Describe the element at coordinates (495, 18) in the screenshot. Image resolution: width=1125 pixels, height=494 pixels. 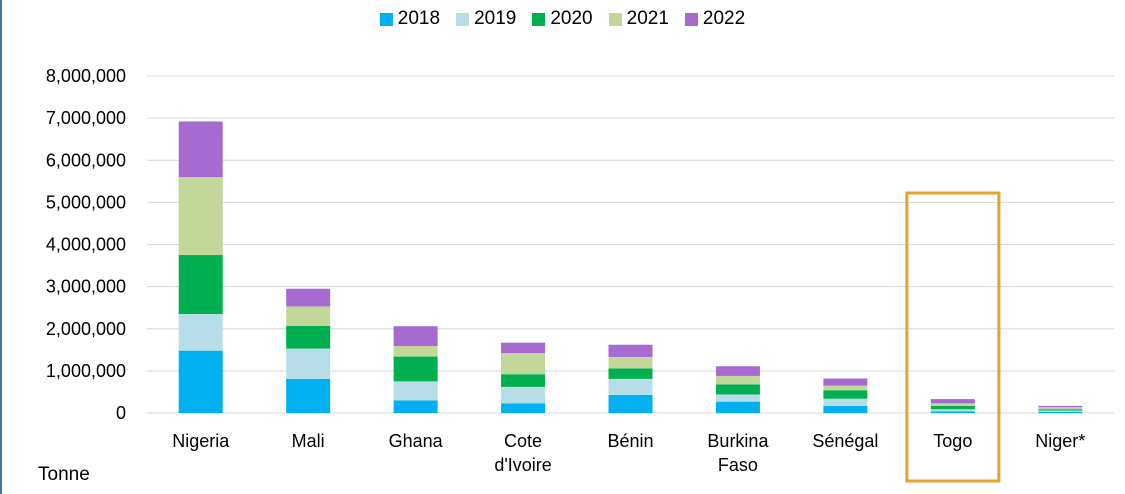
I see `legend-label: 2019` at that location.